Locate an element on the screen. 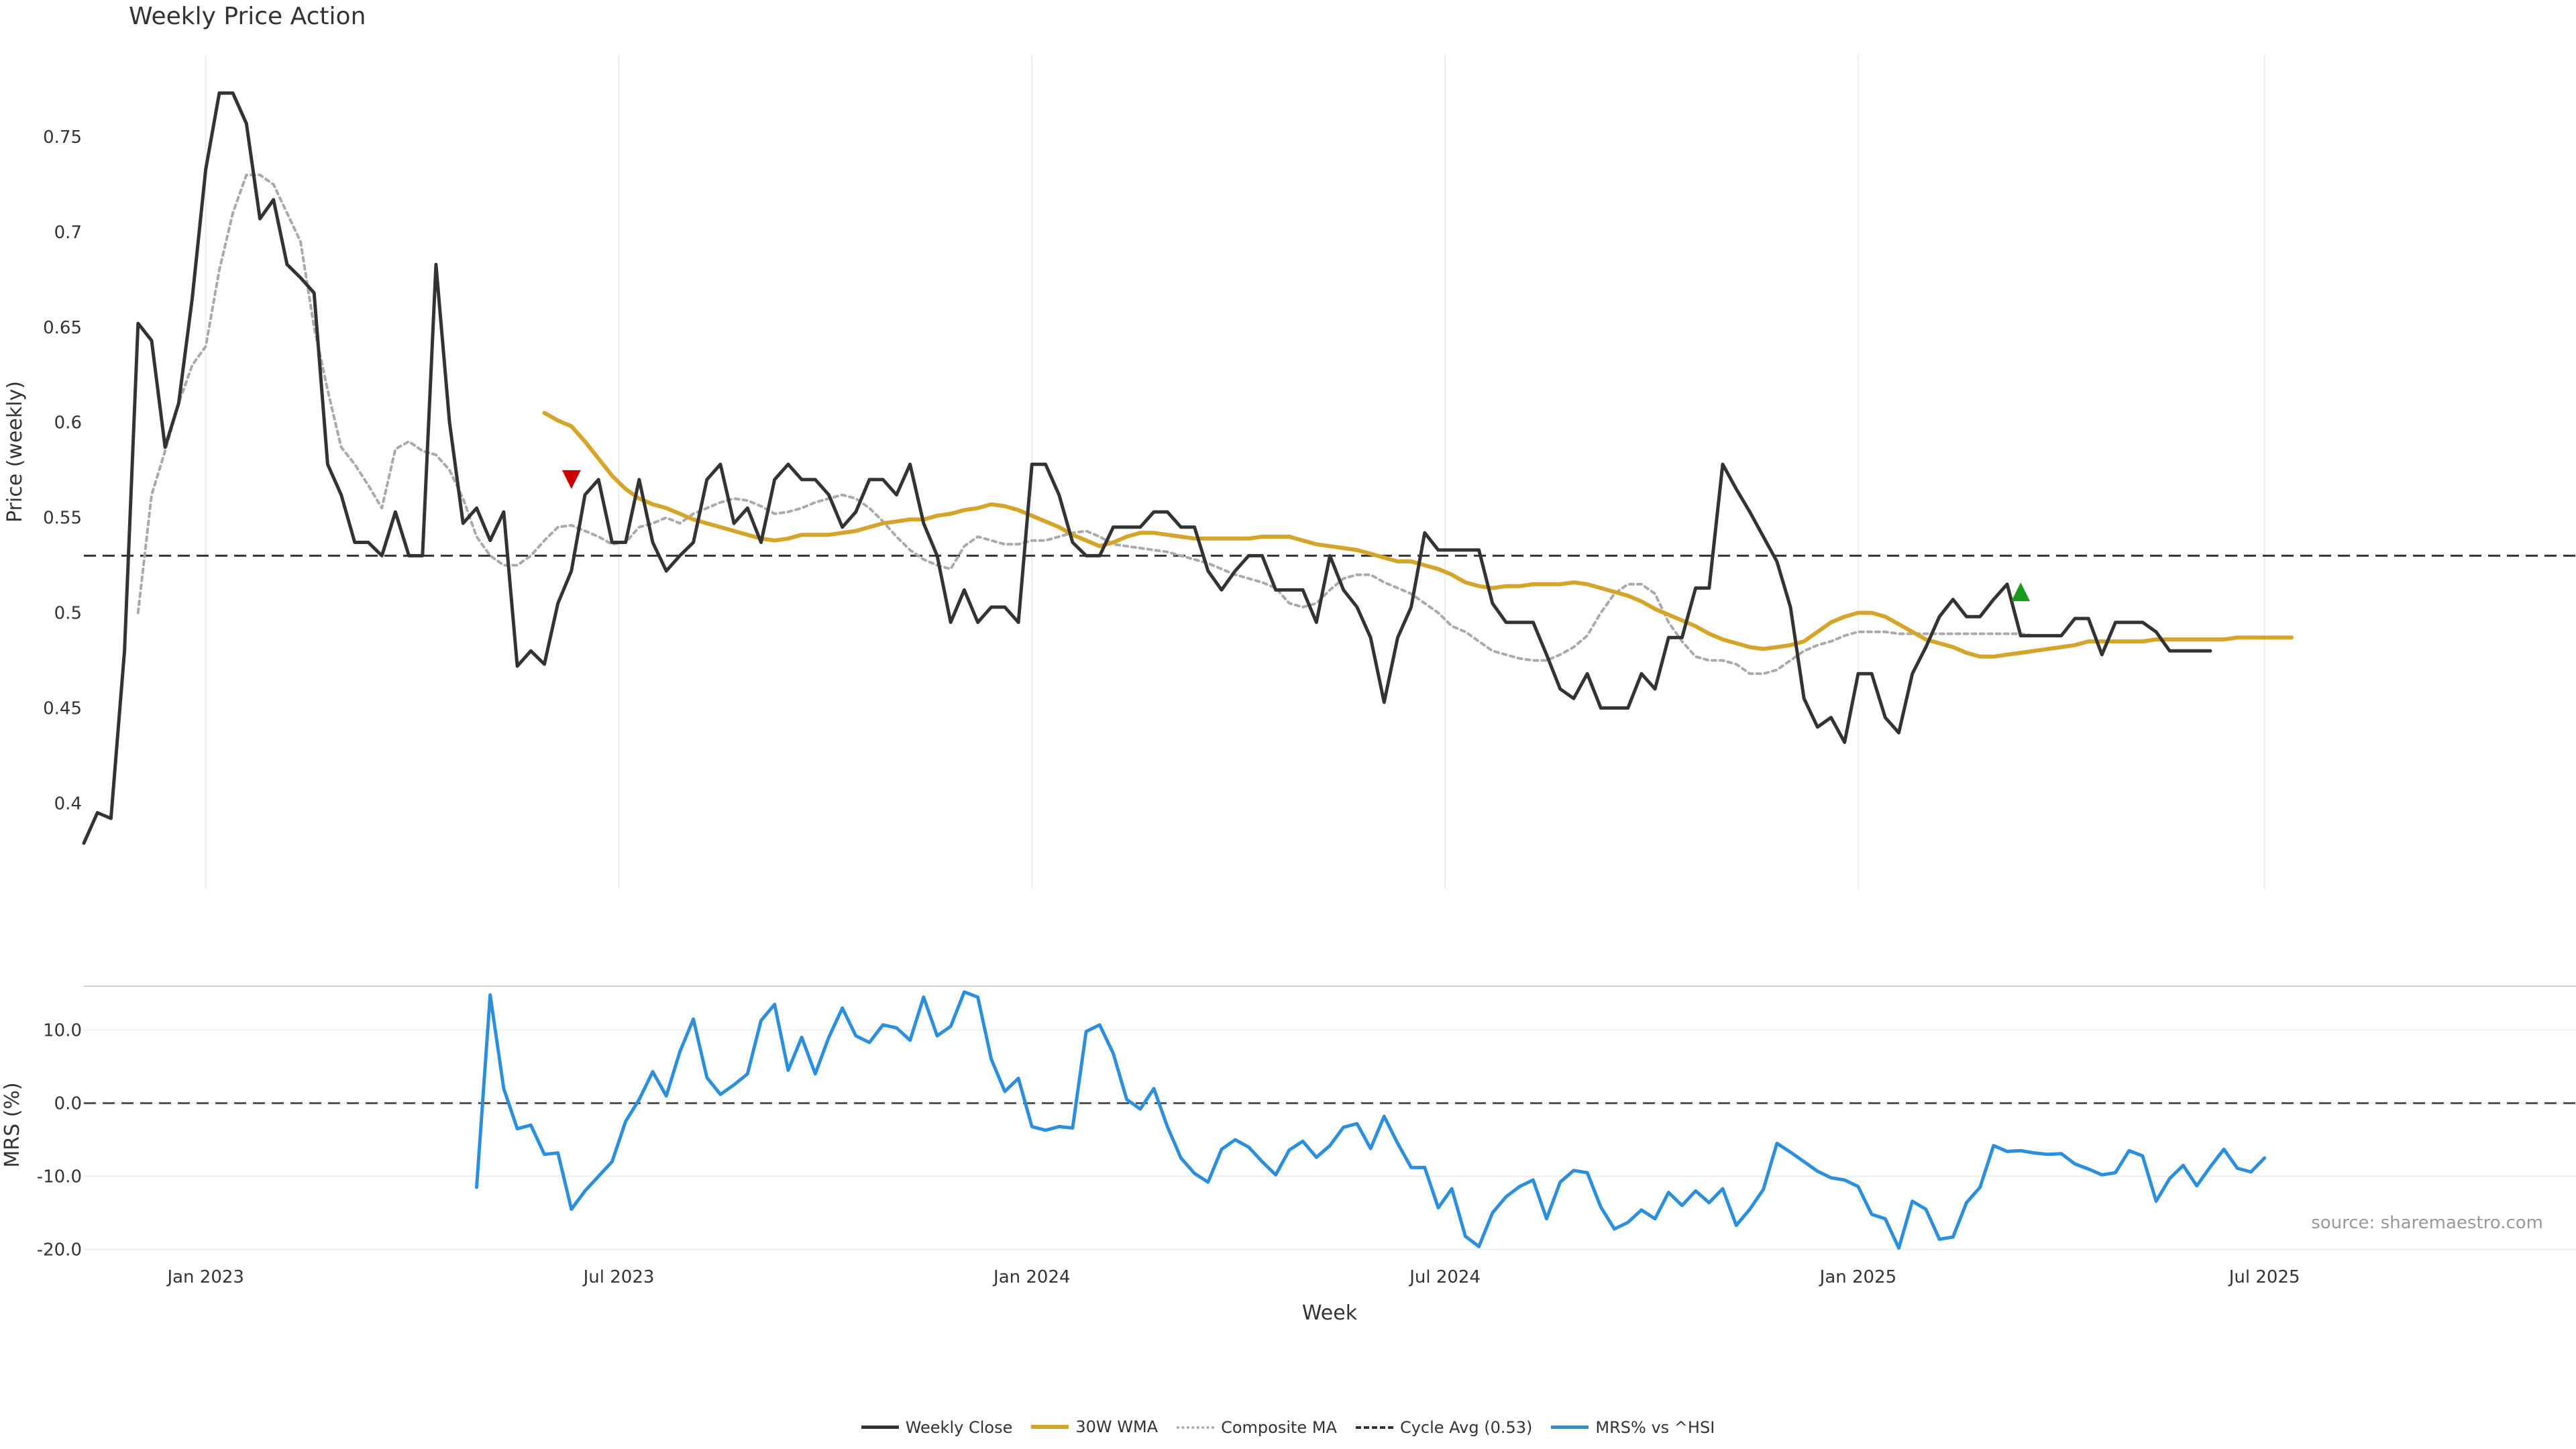 The height and width of the screenshot is (1449, 2576). x-tick-label: Jan 2024 is located at coordinates (1031, 1277).